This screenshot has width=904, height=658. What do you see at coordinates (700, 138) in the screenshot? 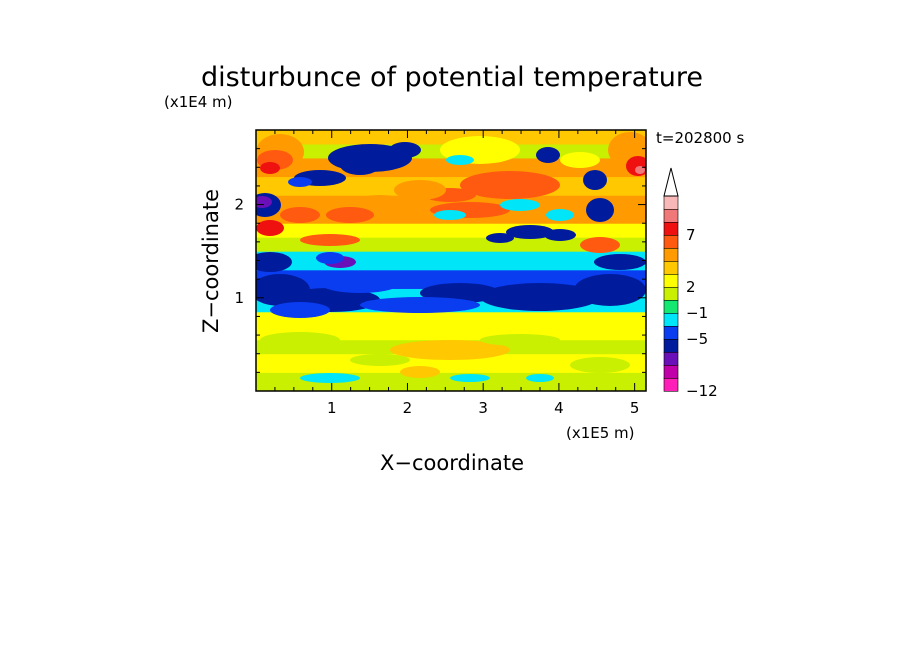
I see `time-label: t=202800 s` at bounding box center [700, 138].